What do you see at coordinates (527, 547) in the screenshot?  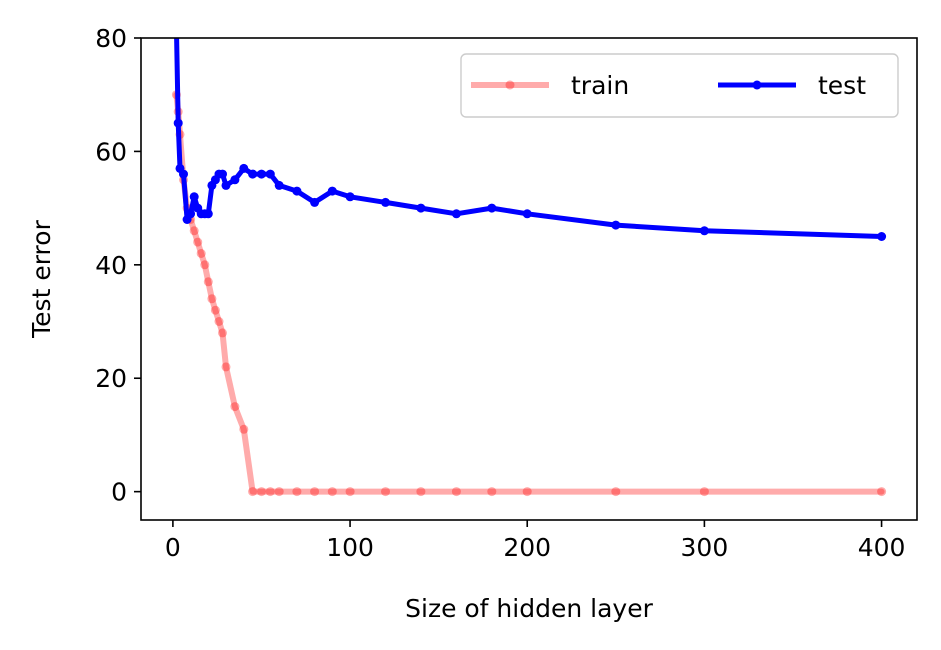 I see `x-tick-label: 200` at bounding box center [527, 547].